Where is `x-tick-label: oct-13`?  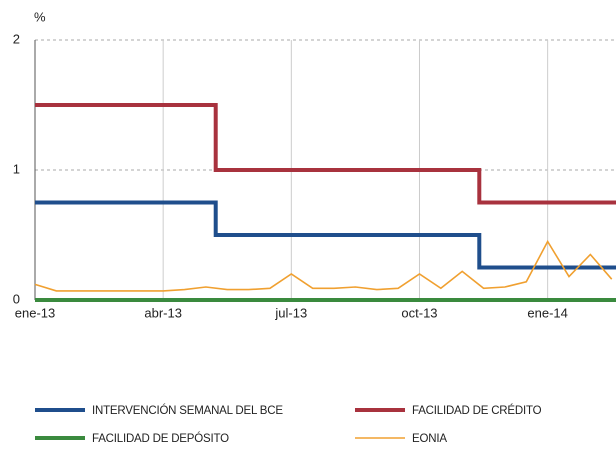 x-tick-label: oct-13 is located at coordinates (419, 312).